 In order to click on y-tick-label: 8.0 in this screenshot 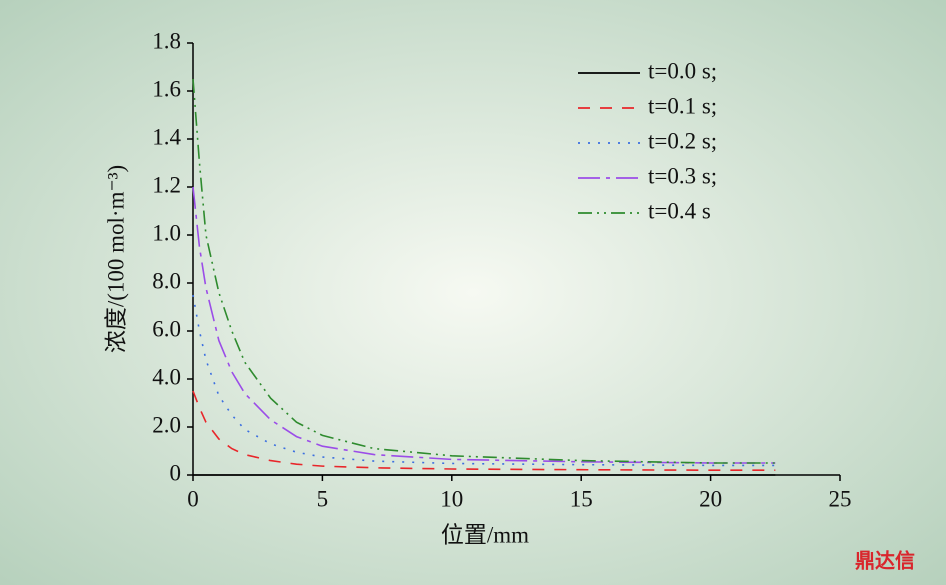, I will do `click(166, 280)`.